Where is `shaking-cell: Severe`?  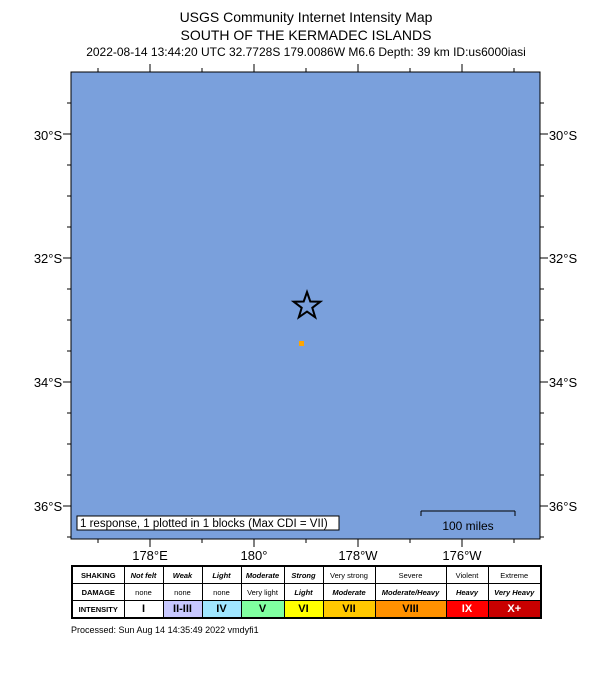
shaking-cell: Severe is located at coordinates (410, 574).